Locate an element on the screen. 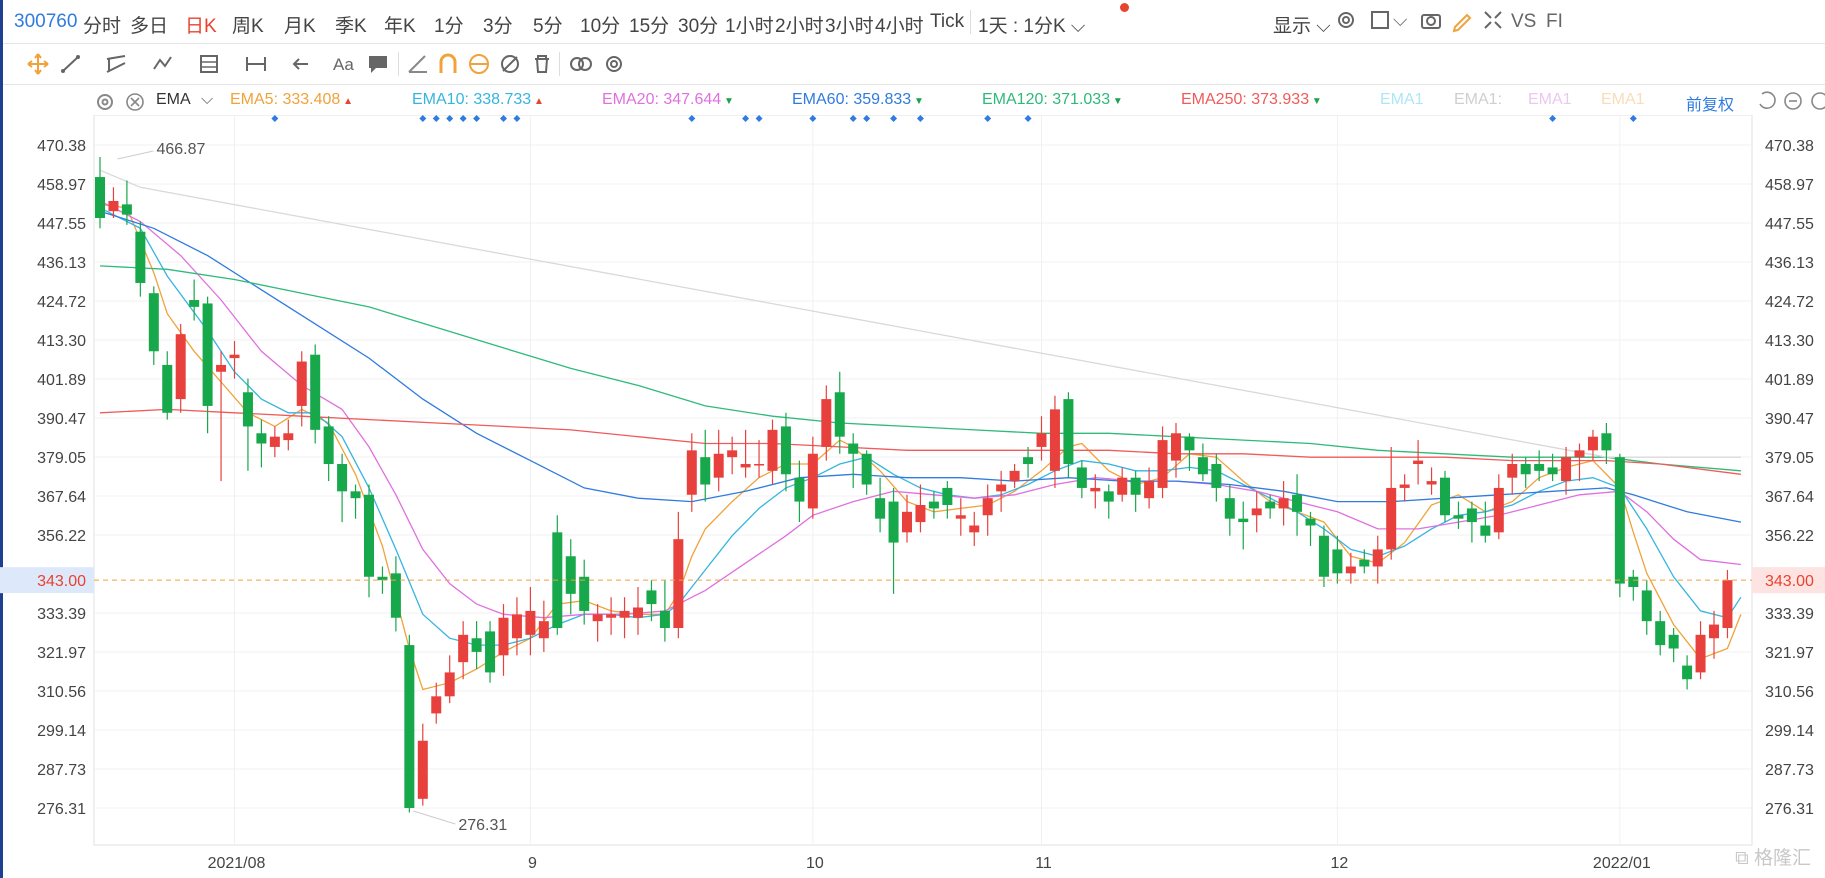 This screenshot has height=878, width=1825. zoom-out-icon is located at coordinates (1793, 101).